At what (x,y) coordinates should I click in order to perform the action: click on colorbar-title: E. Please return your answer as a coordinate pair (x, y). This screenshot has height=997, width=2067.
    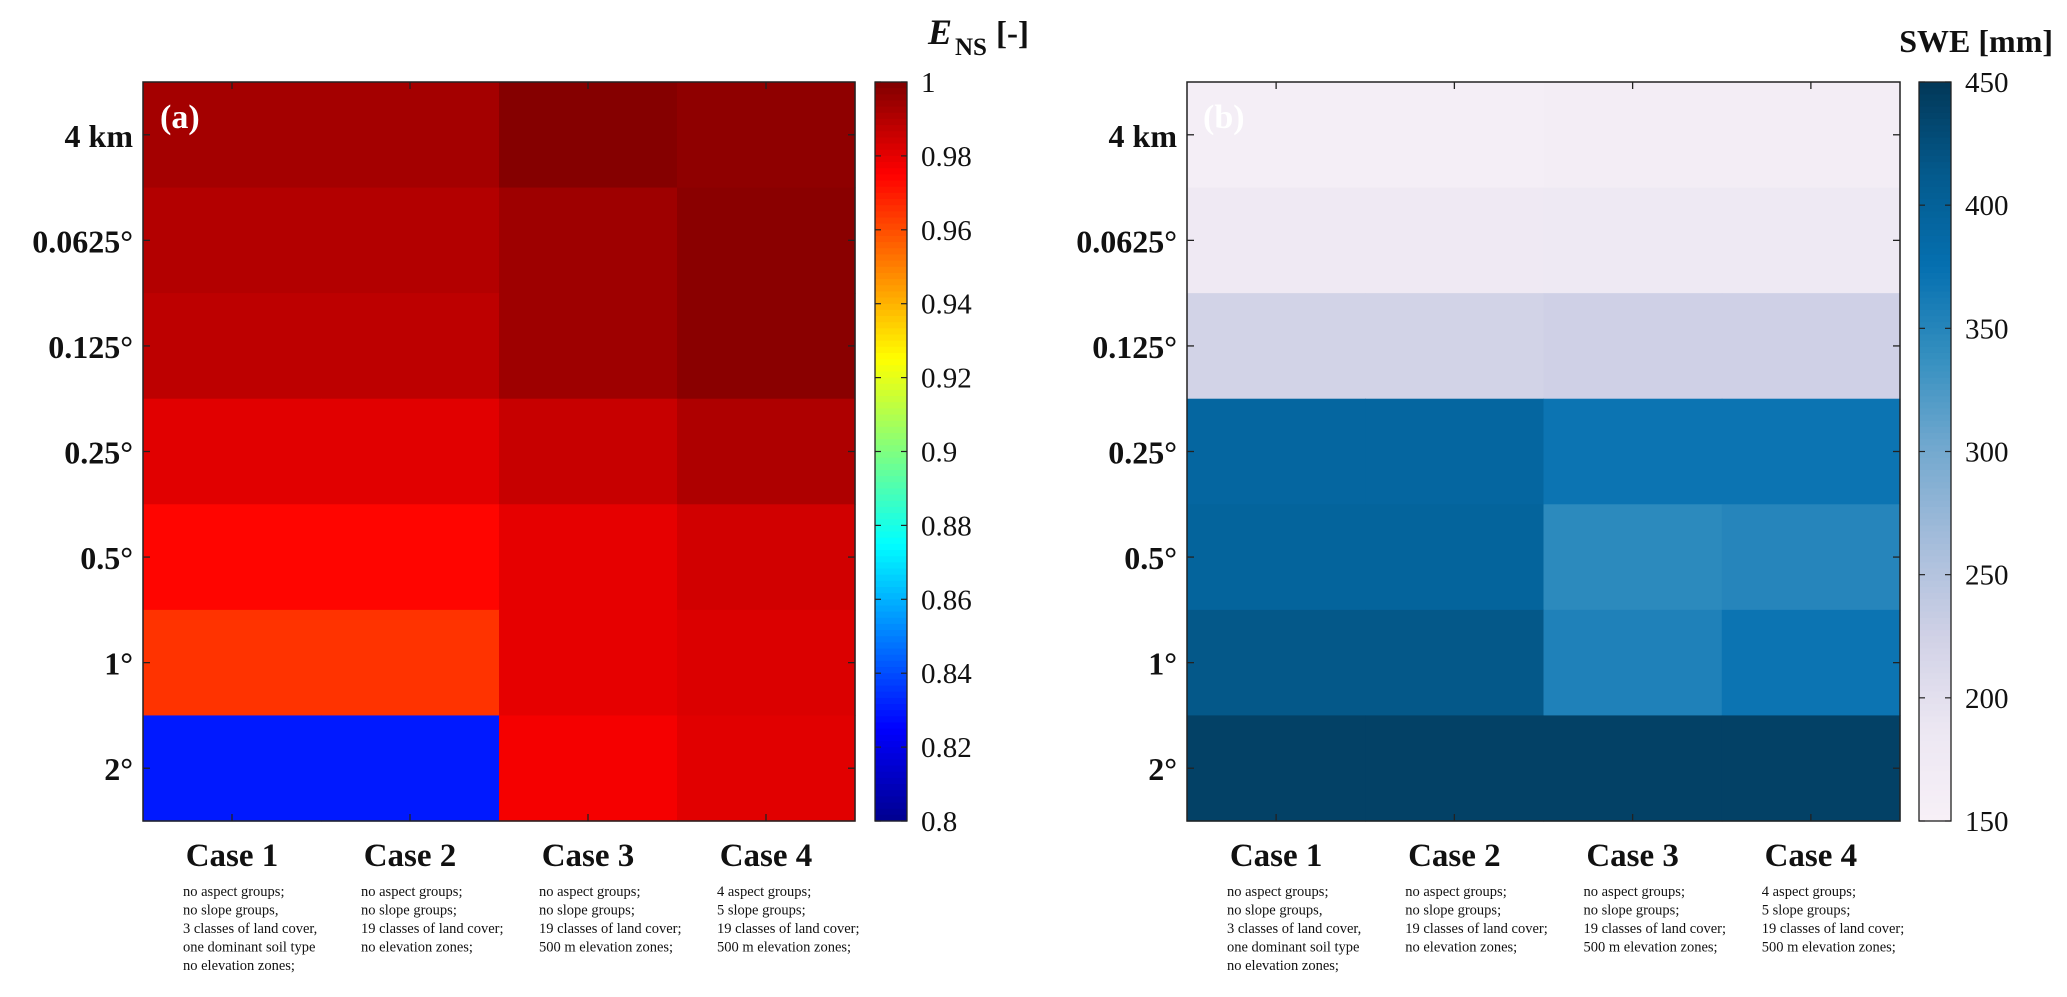
    Looking at the image, I should click on (939, 32).